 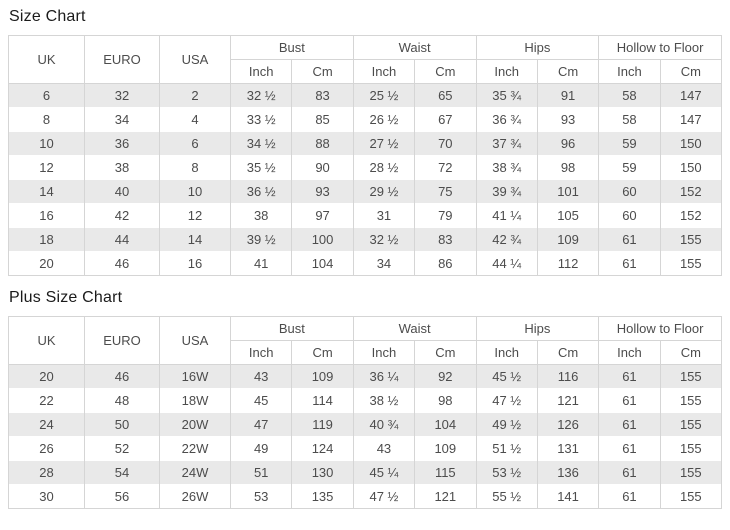 What do you see at coordinates (506, 191) in the screenshot?
I see `table-cell: 39 ¾` at bounding box center [506, 191].